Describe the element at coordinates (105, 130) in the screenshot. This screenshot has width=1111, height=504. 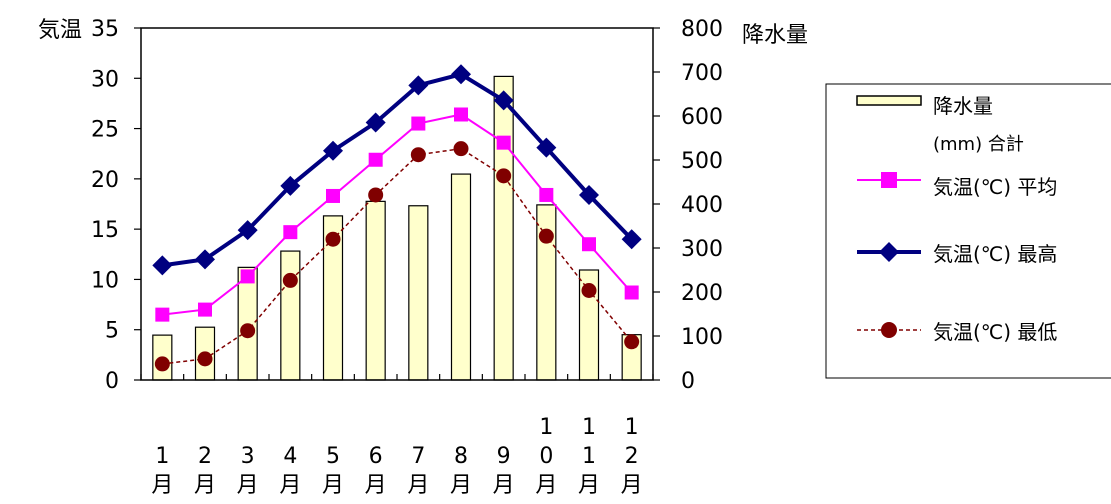
I see `left-axis-tick-label: 25` at that location.